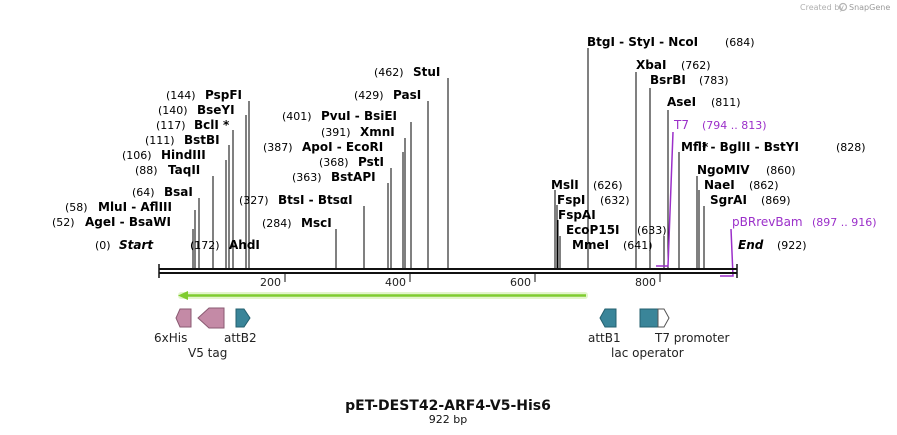  I want to click on svg-text: (783), so click(714, 80).